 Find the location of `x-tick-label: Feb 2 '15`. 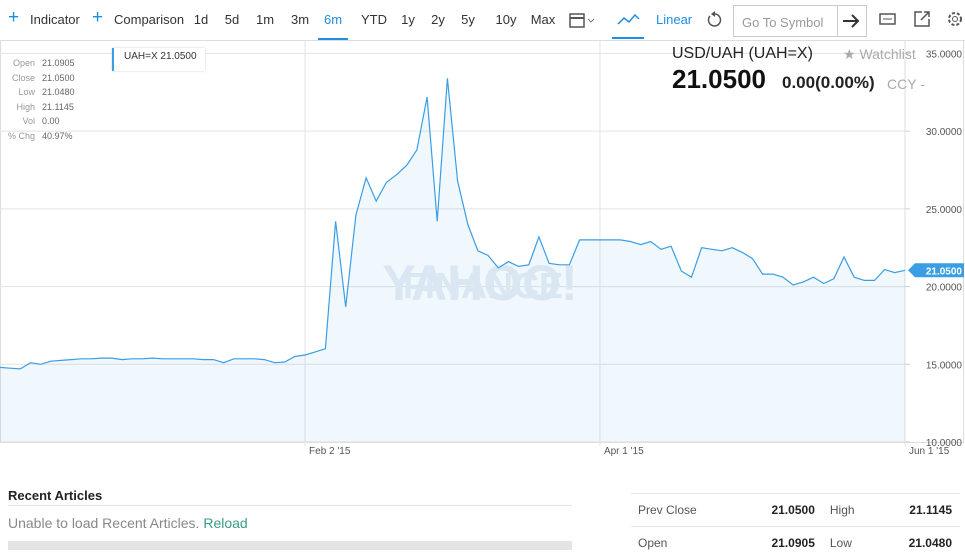

x-tick-label: Feb 2 '15 is located at coordinates (330, 451).